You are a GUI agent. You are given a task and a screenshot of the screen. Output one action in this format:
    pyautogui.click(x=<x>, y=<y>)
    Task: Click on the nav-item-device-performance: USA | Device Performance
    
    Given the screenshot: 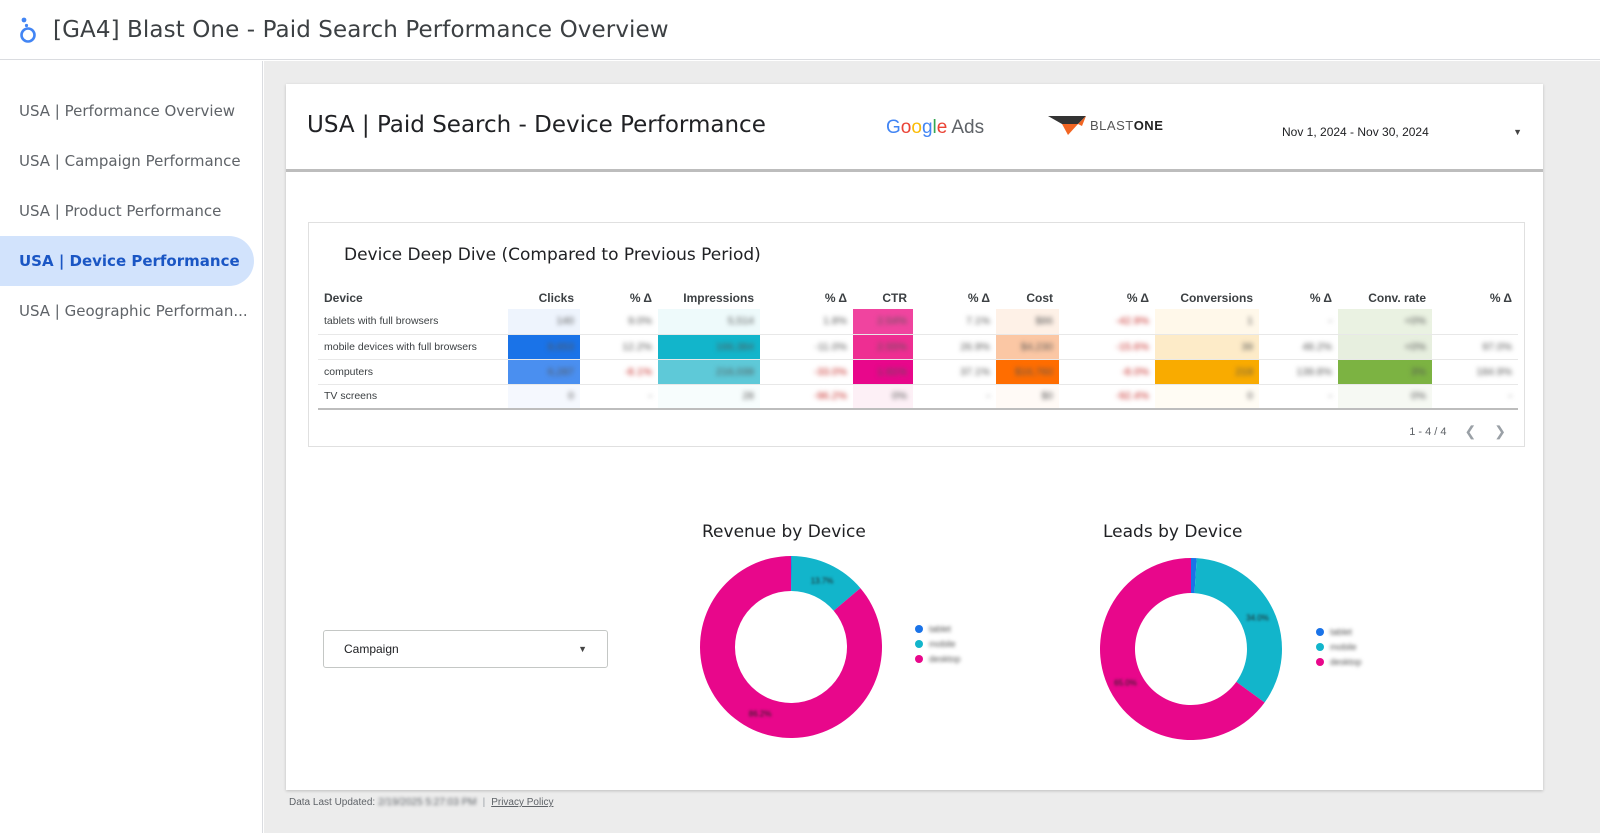 What is the action you would take?
    pyautogui.click(x=127, y=261)
    